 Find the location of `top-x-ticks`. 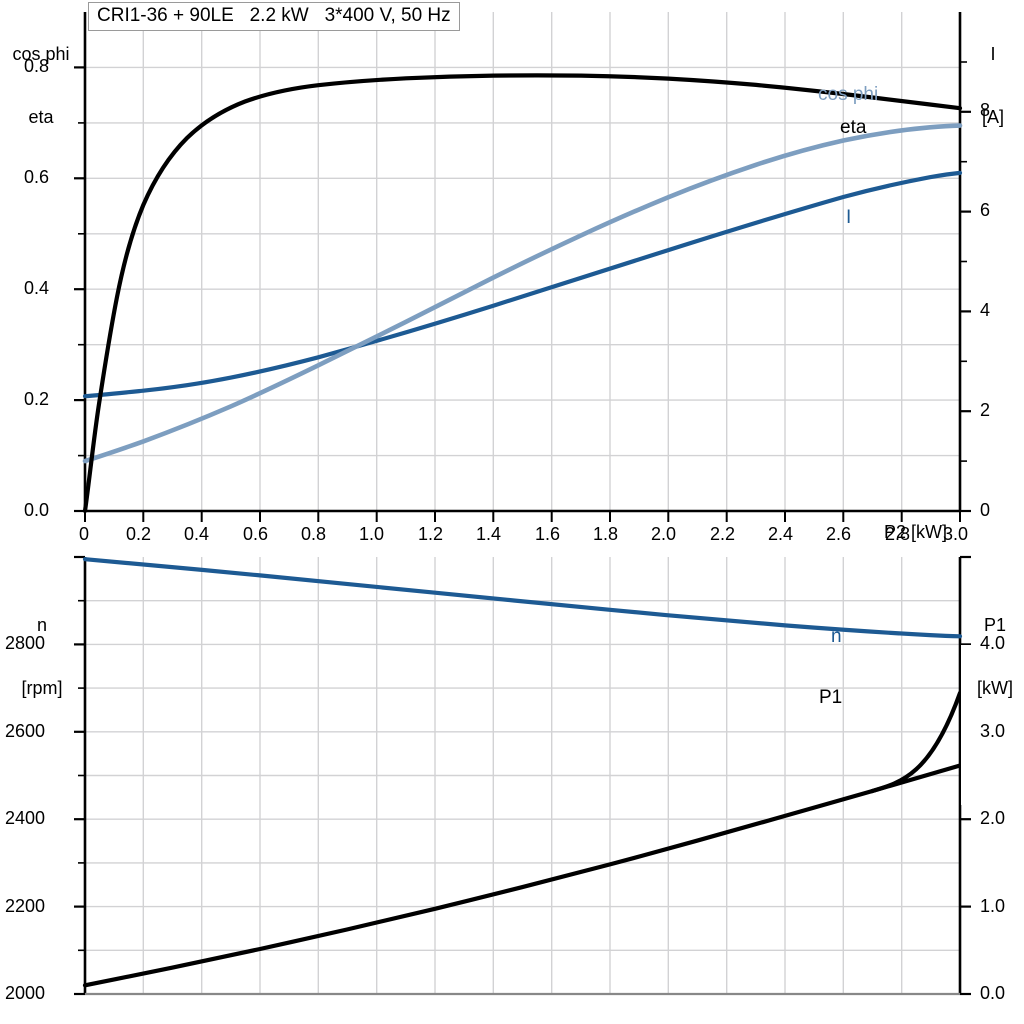

top-x-ticks is located at coordinates (522, 516).